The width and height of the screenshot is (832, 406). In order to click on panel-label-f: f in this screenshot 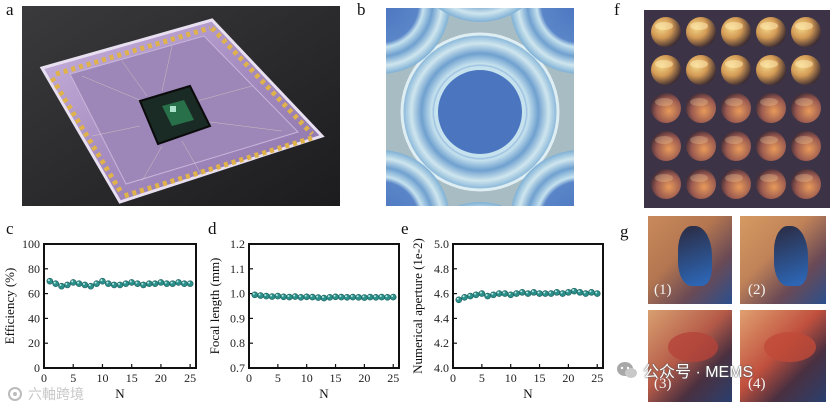, I will do `click(617, 9)`.